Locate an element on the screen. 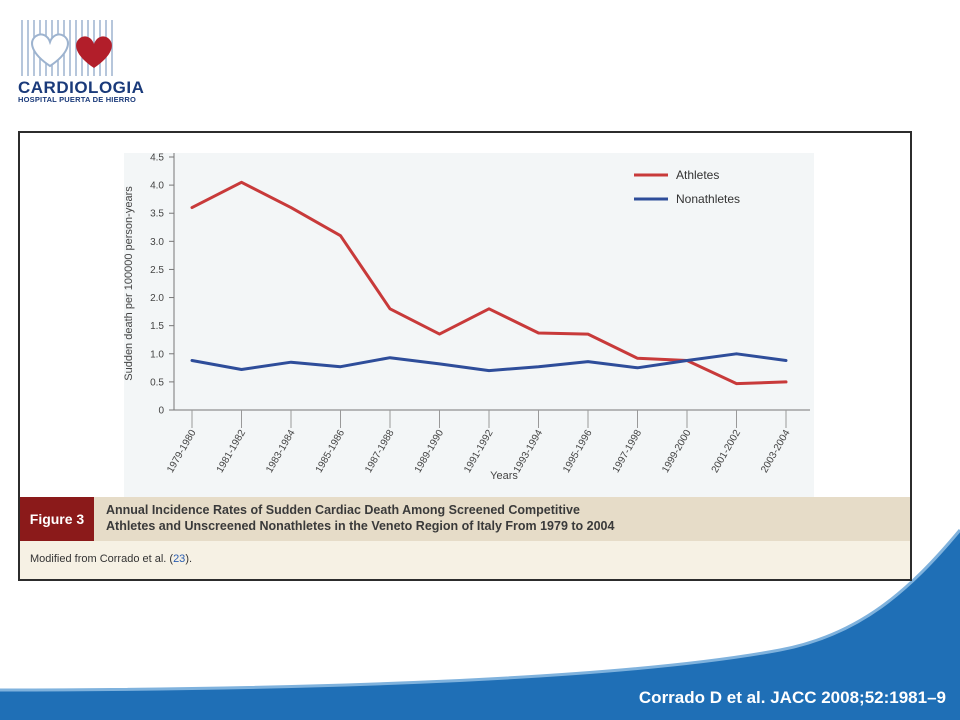 The image size is (960, 720). series-line-nonathletes is located at coordinates (489, 362).